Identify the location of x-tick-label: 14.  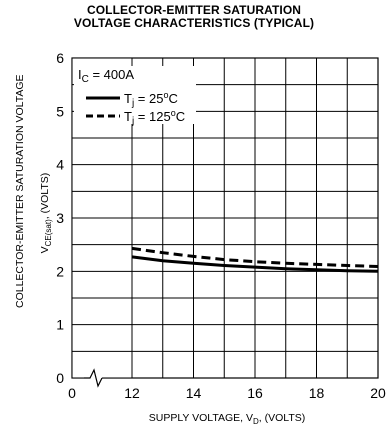
(194, 393).